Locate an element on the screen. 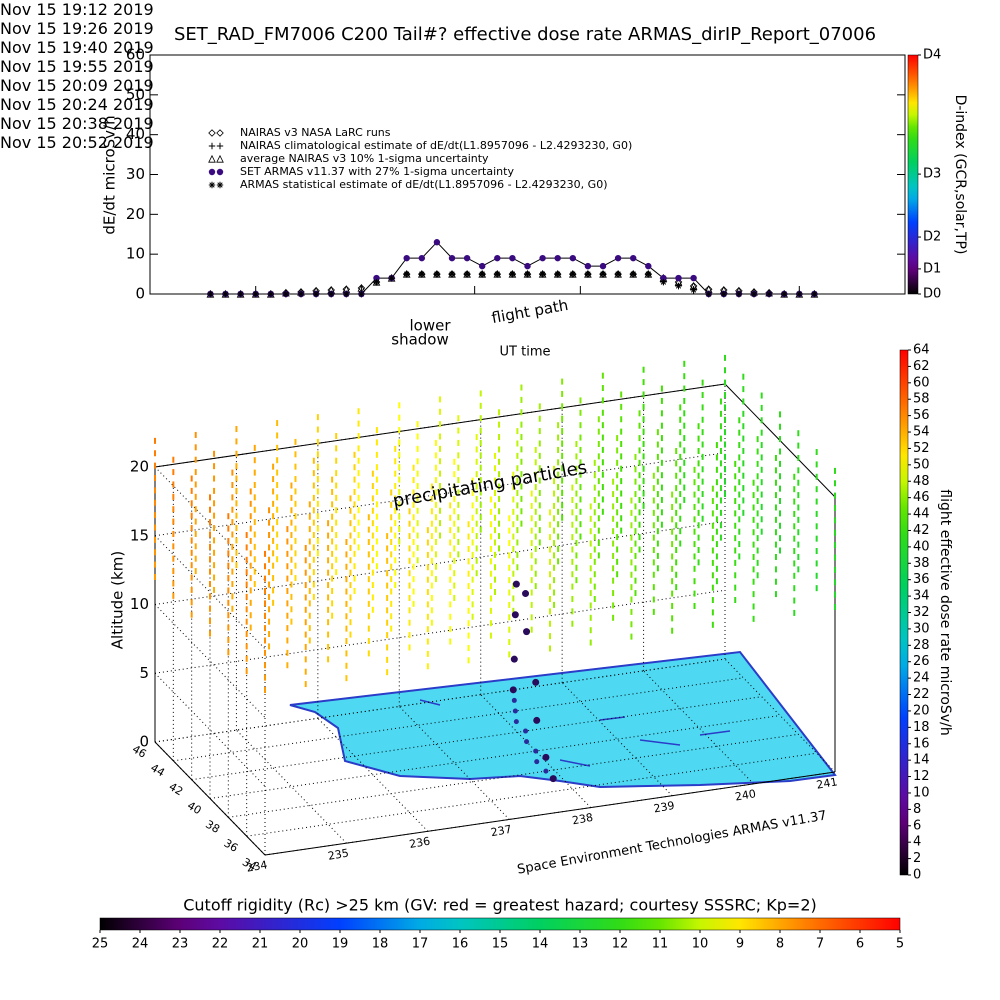 The height and width of the screenshot is (1000, 1000). colorbar-tick-label: 36 is located at coordinates (921, 579).